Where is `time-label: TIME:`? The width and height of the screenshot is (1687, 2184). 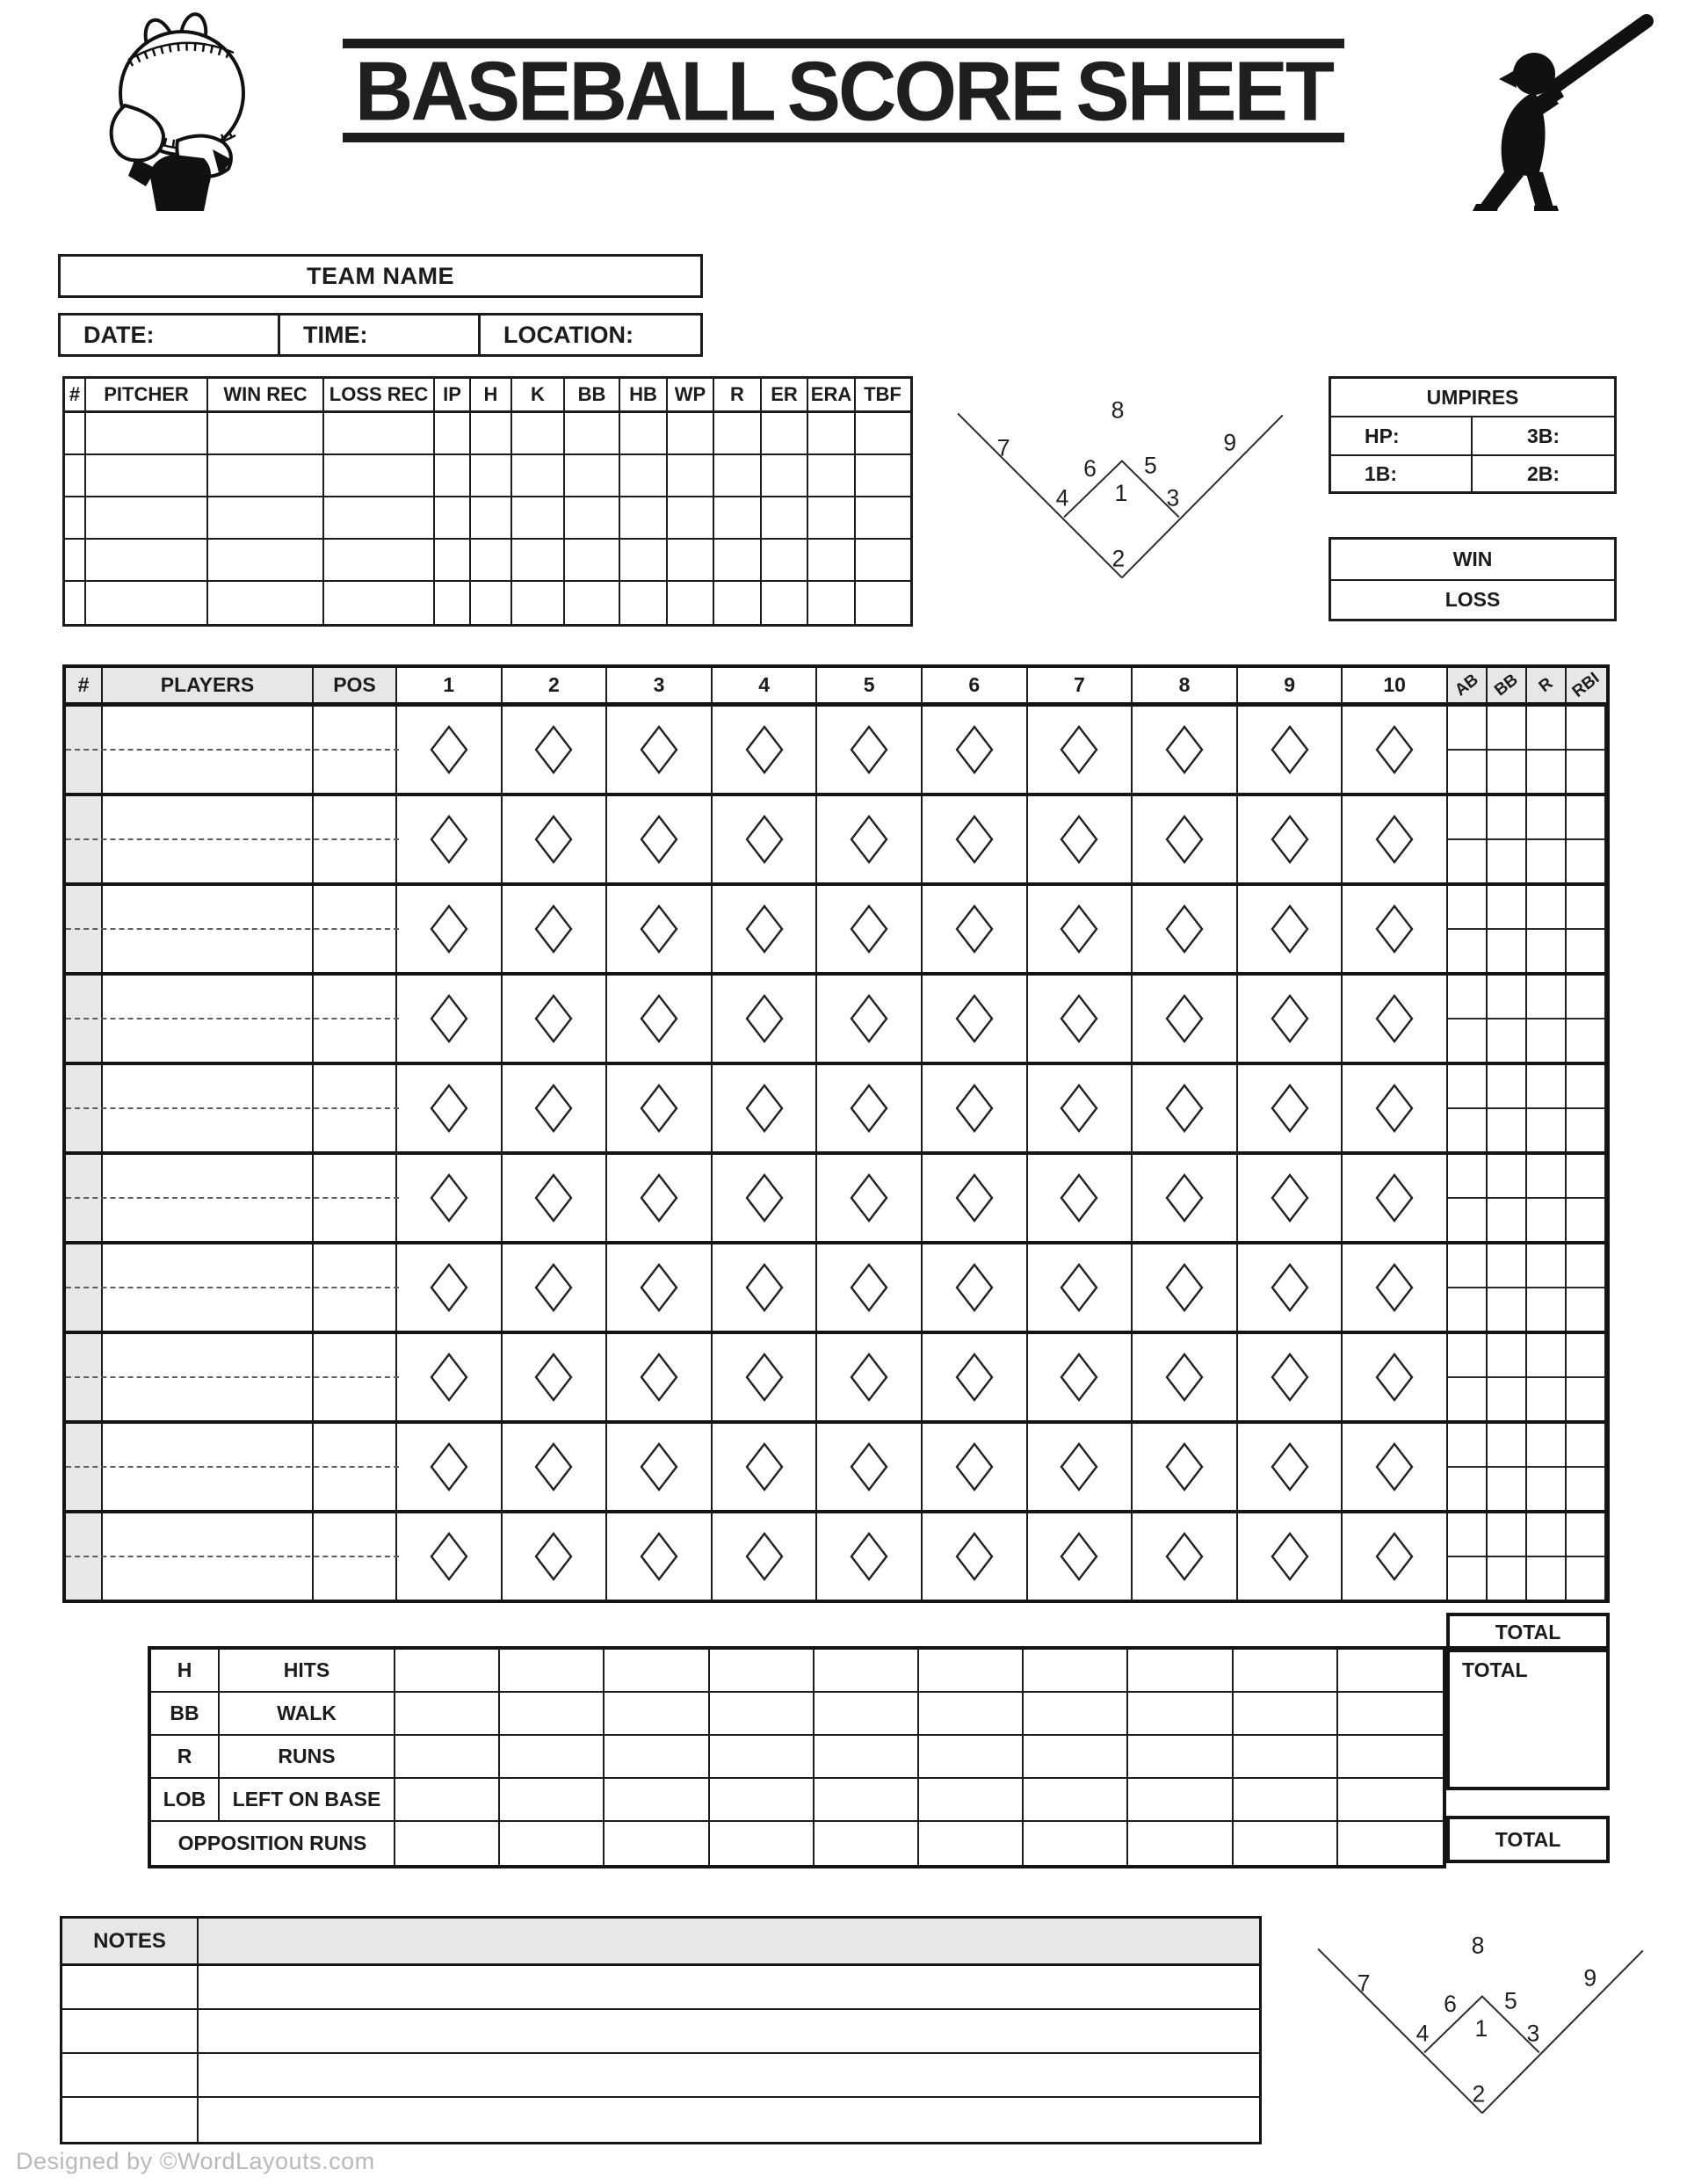
time-label: TIME: is located at coordinates (335, 334).